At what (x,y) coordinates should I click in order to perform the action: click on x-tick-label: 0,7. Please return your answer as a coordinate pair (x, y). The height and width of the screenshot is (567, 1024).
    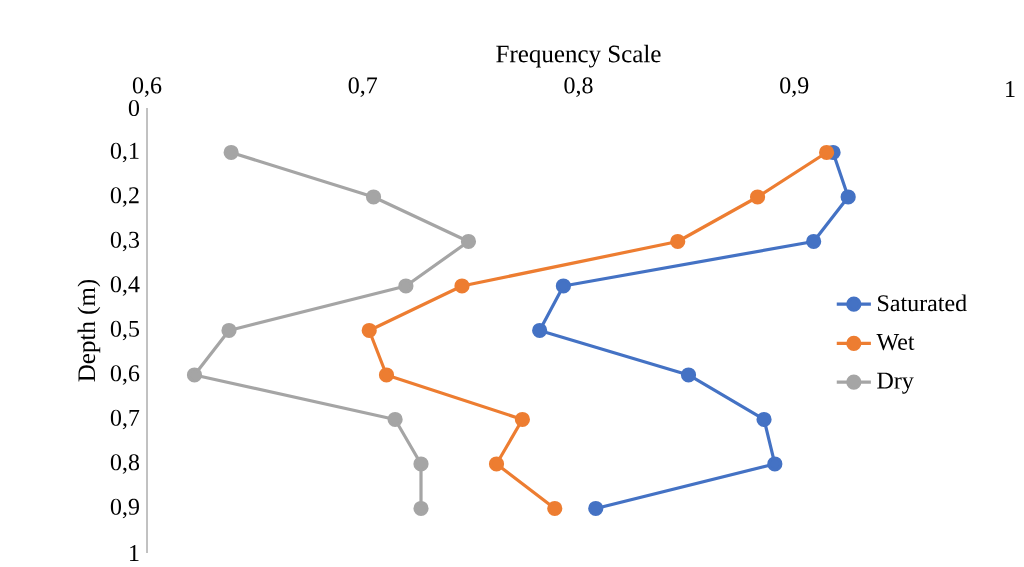
    Looking at the image, I should click on (363, 87).